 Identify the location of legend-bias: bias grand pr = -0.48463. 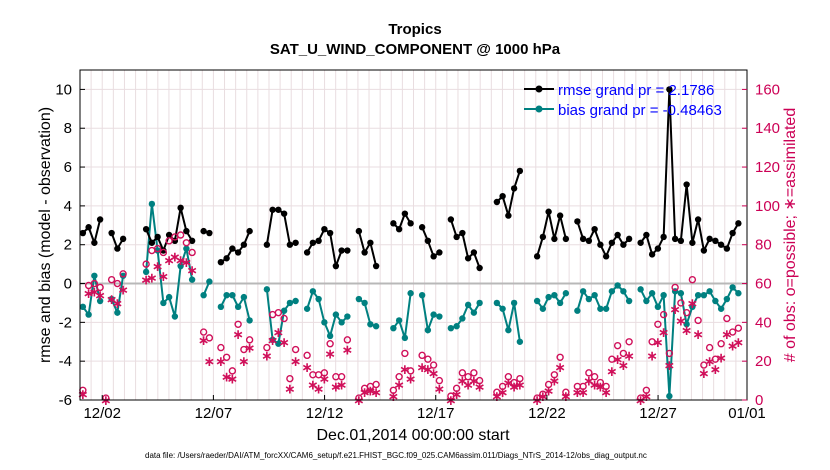
(640, 110).